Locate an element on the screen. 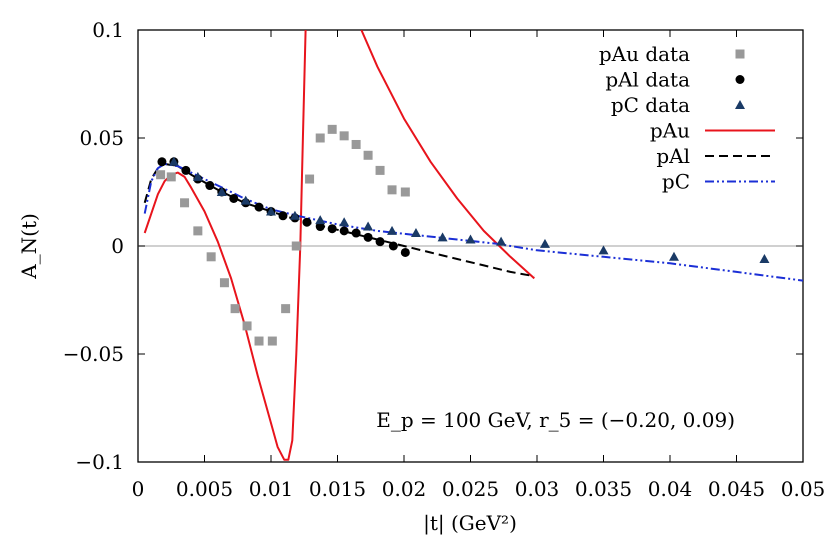 Image resolution: width=830 pixels, height=543 pixels. y-tick-label: 0.1 is located at coordinates (108, 30).